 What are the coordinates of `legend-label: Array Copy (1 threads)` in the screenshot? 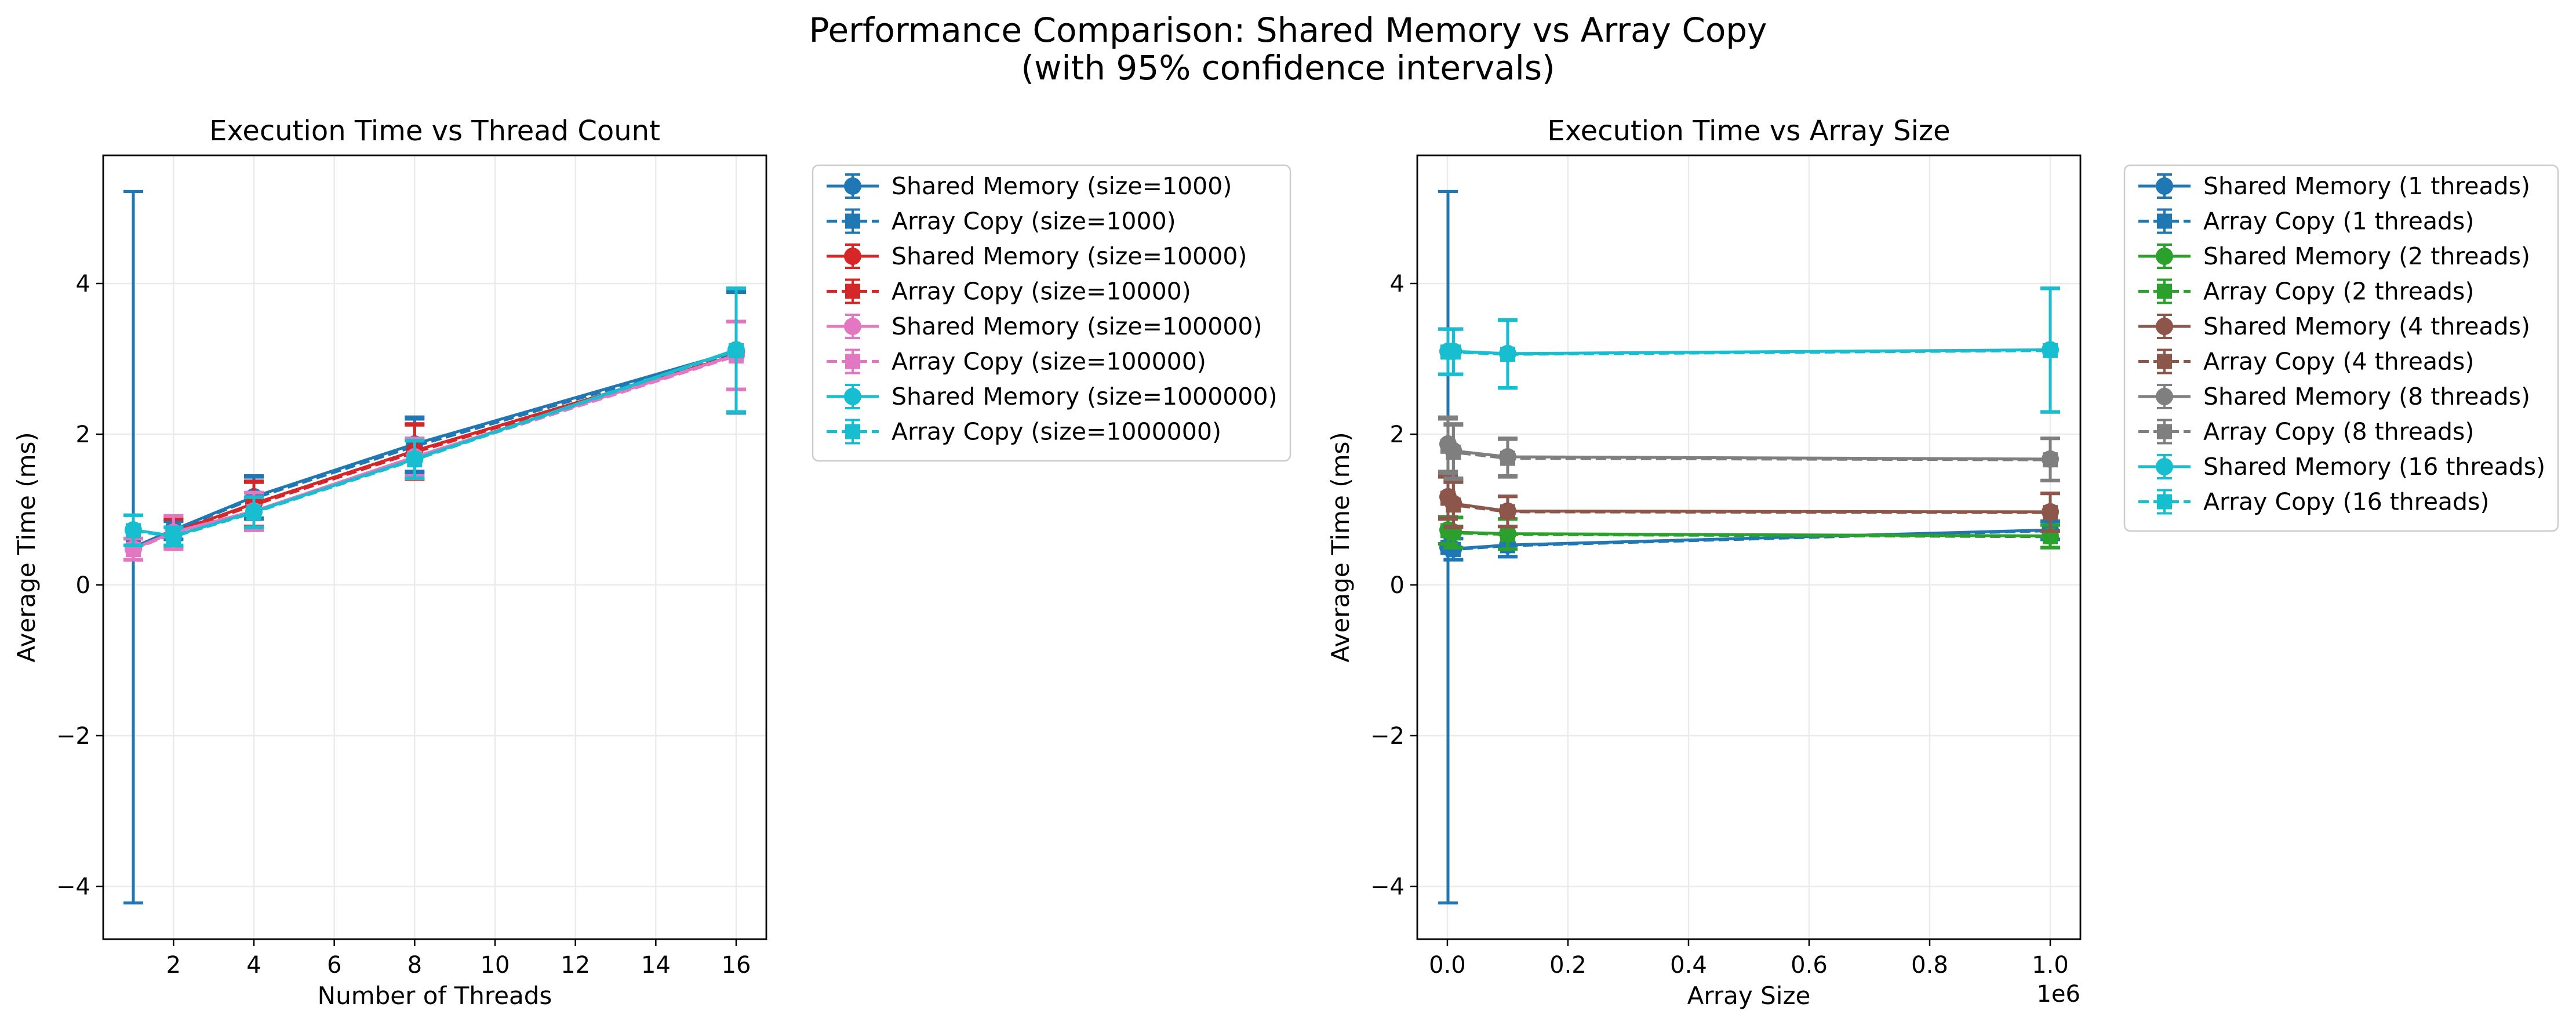 It's located at (2338, 221).